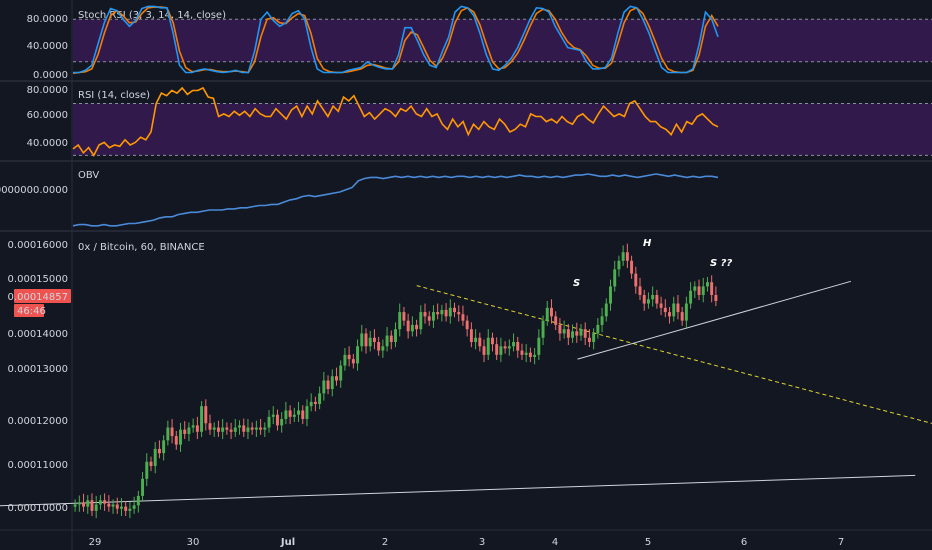 The image size is (932, 550). I want to click on xtick: 4, so click(555, 542).